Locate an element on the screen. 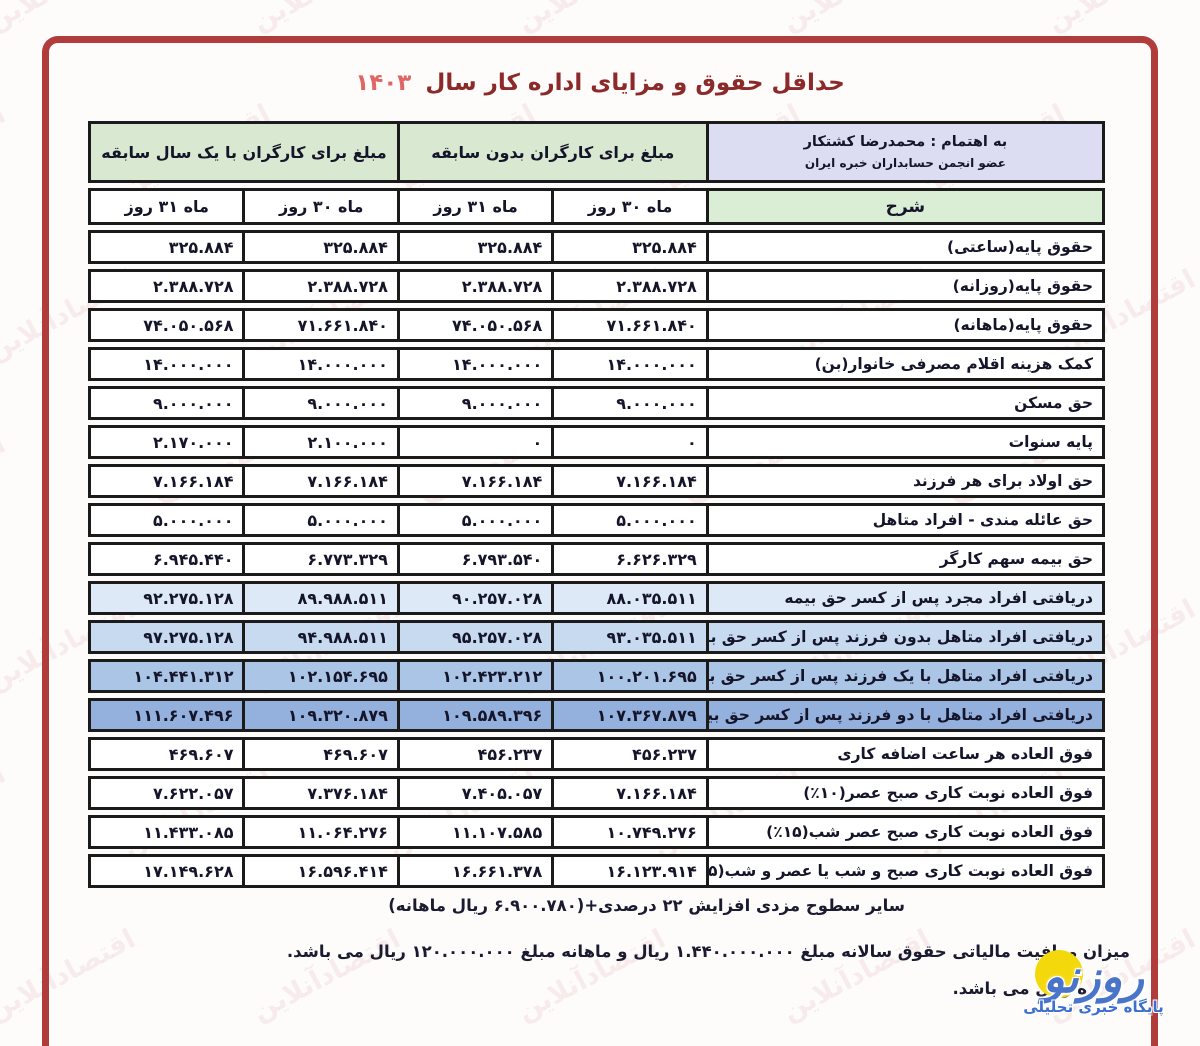 The image size is (1200, 1046). cell-without-31: ۶.۷۹۳.۵۴۰ is located at coordinates (477, 559).